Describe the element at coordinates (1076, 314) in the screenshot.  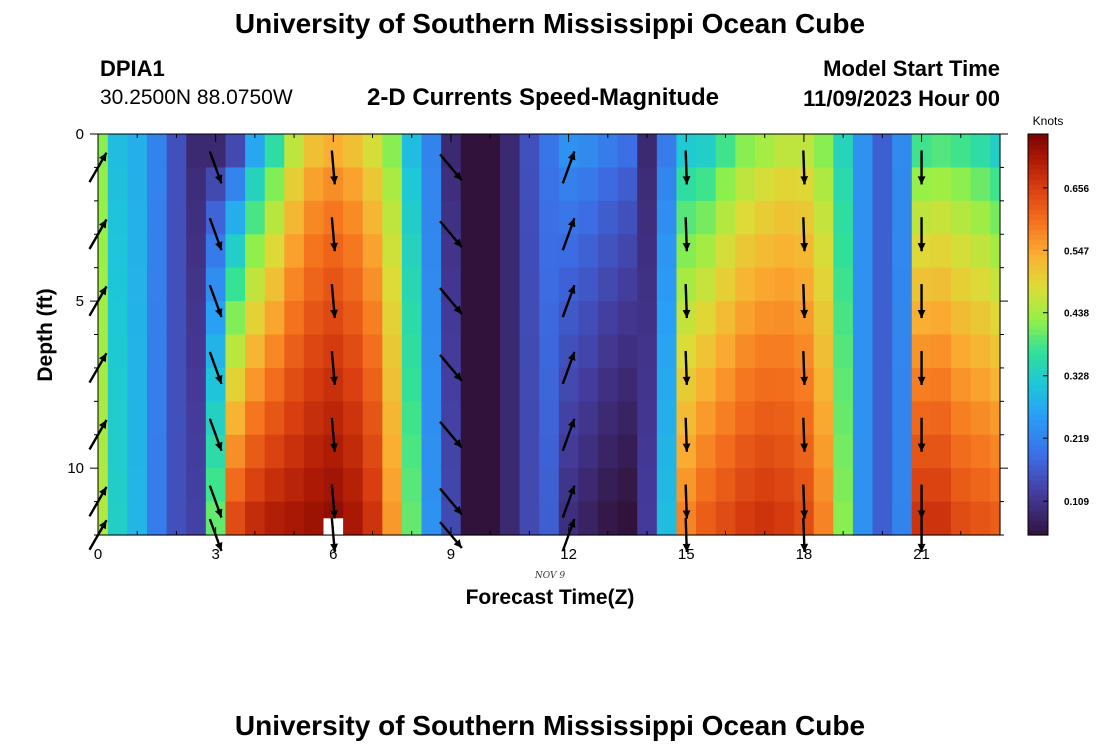
I see `colorbar-tick-label: 0.438` at that location.